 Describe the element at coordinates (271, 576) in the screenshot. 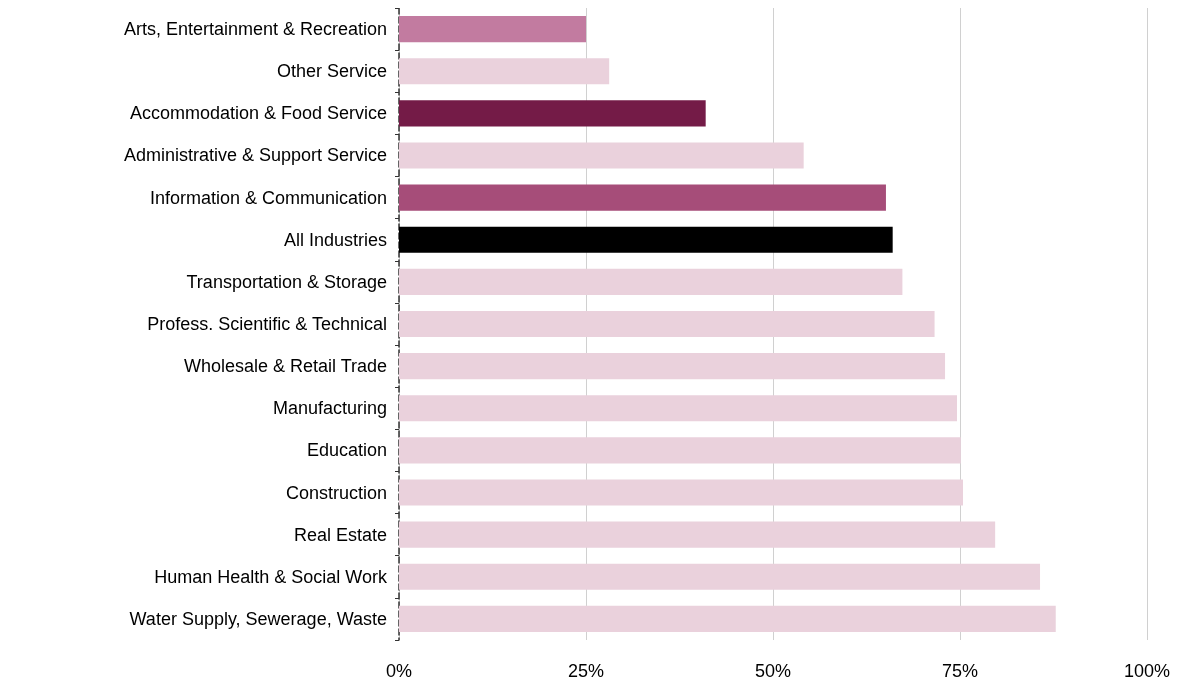

I see `y-tick-label: Human Health & Social Work` at that location.